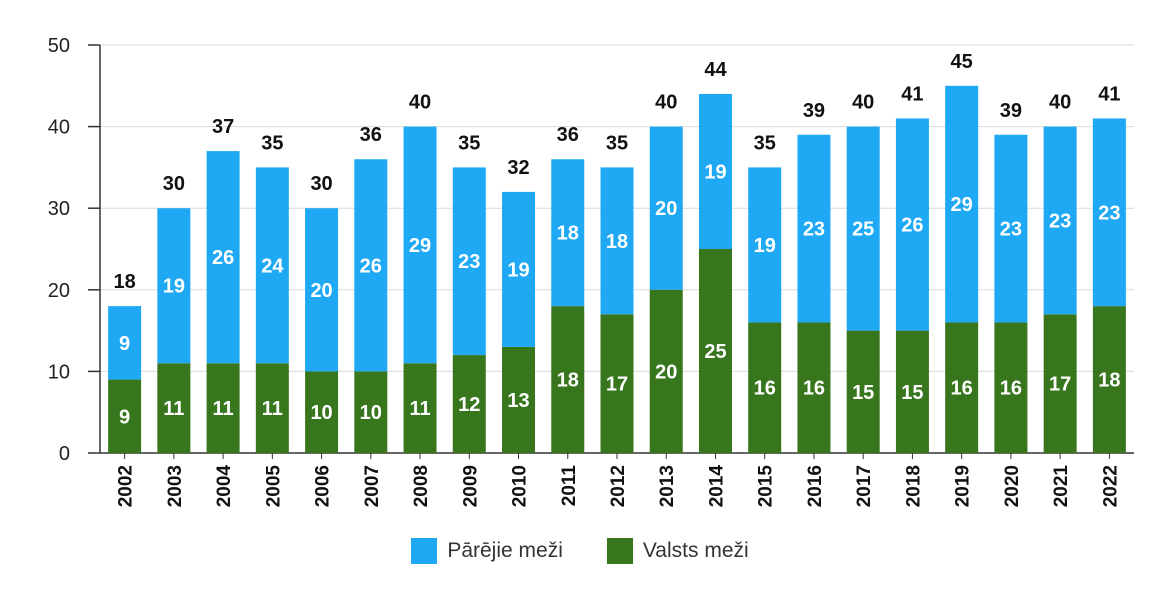  Describe the element at coordinates (175, 486) in the screenshot. I see `x-tick-label: 2003` at that location.